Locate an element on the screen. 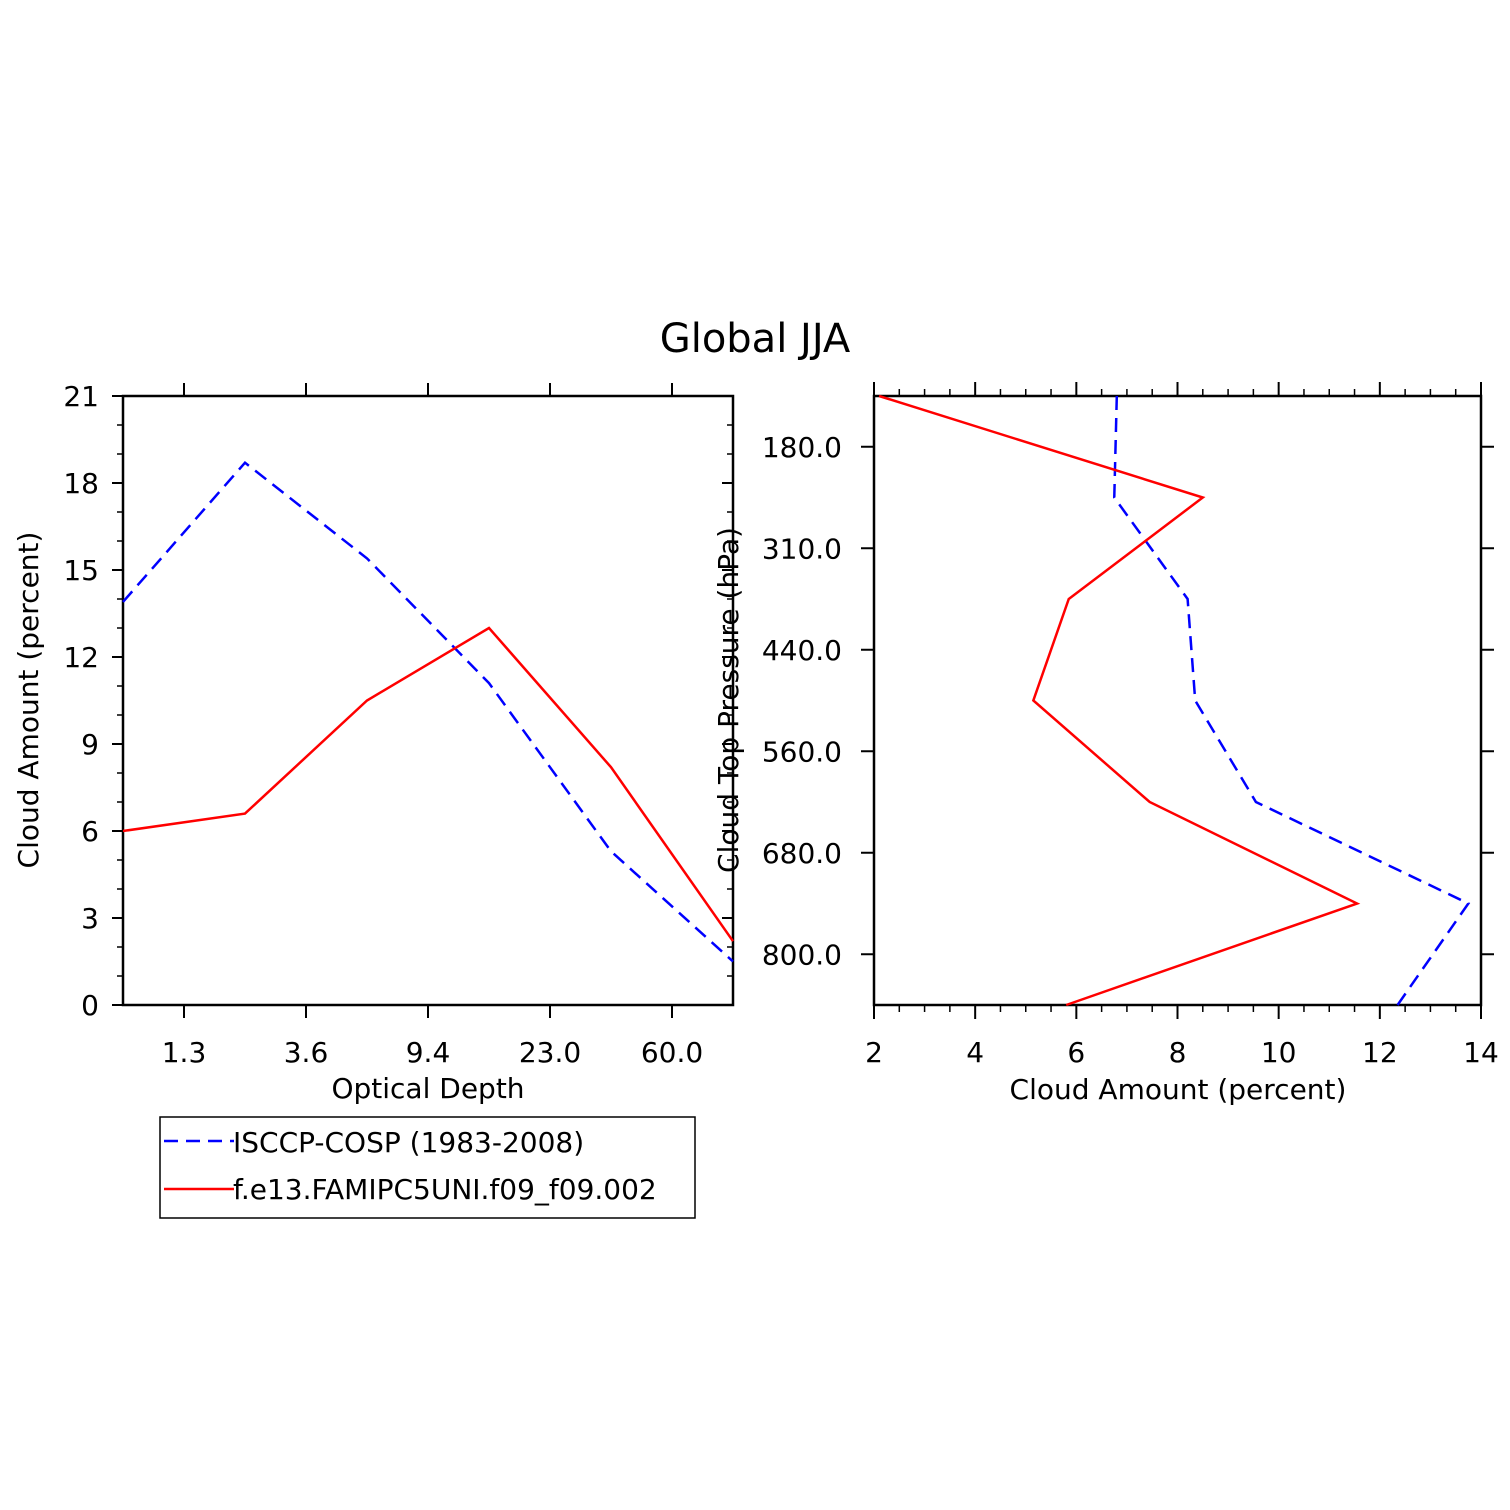  right-x-axis-label: Cloud Amount (percent) is located at coordinates (1178, 1089).